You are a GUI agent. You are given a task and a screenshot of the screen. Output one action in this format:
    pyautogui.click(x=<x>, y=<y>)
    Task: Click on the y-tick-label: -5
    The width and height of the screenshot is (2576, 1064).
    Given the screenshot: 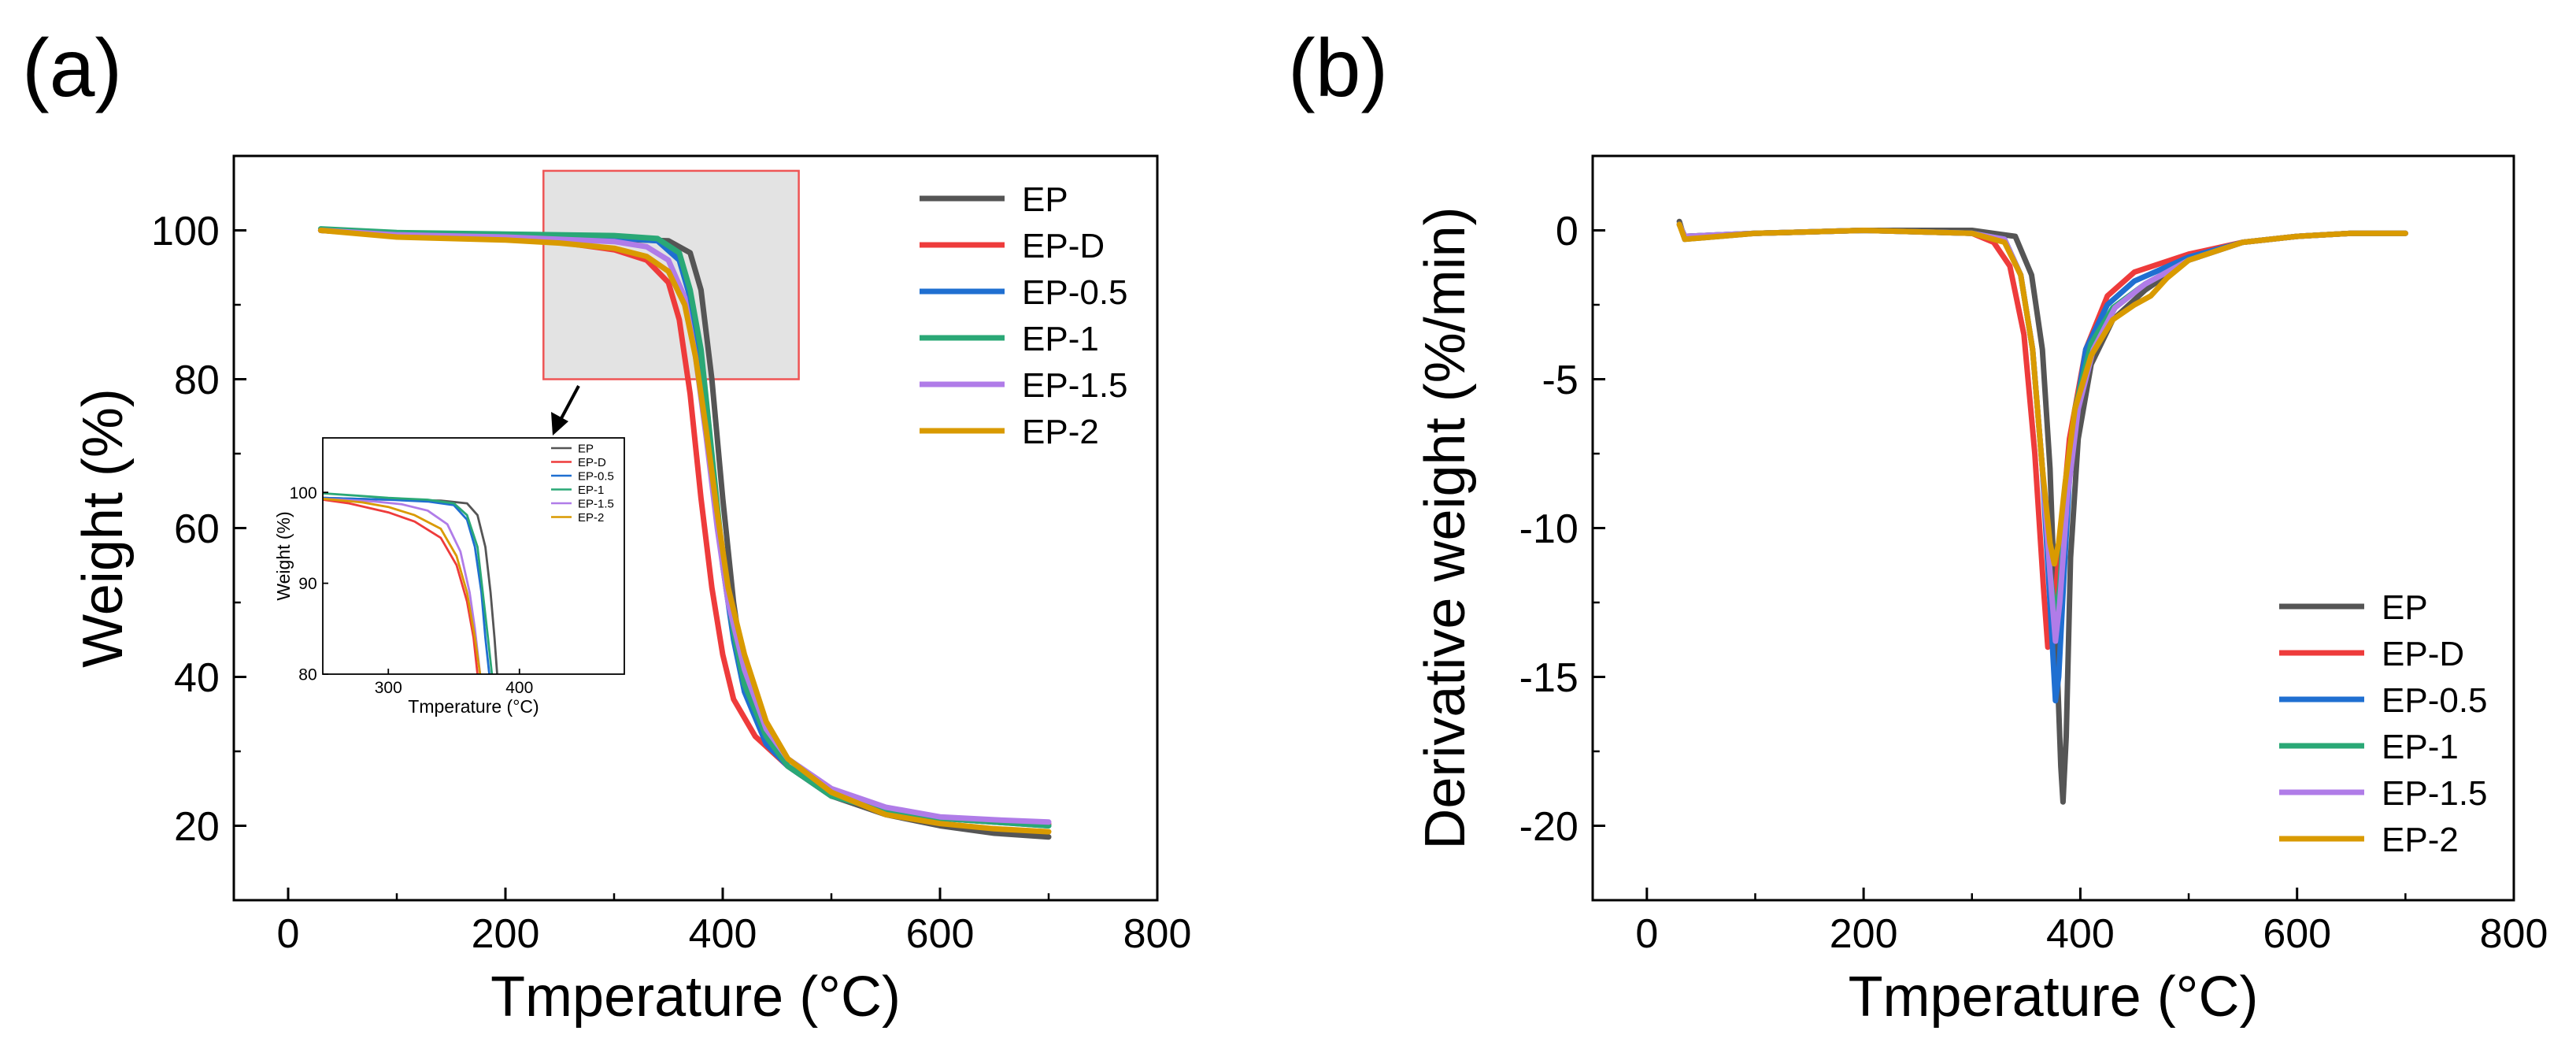 What is the action you would take?
    pyautogui.click(x=1560, y=380)
    